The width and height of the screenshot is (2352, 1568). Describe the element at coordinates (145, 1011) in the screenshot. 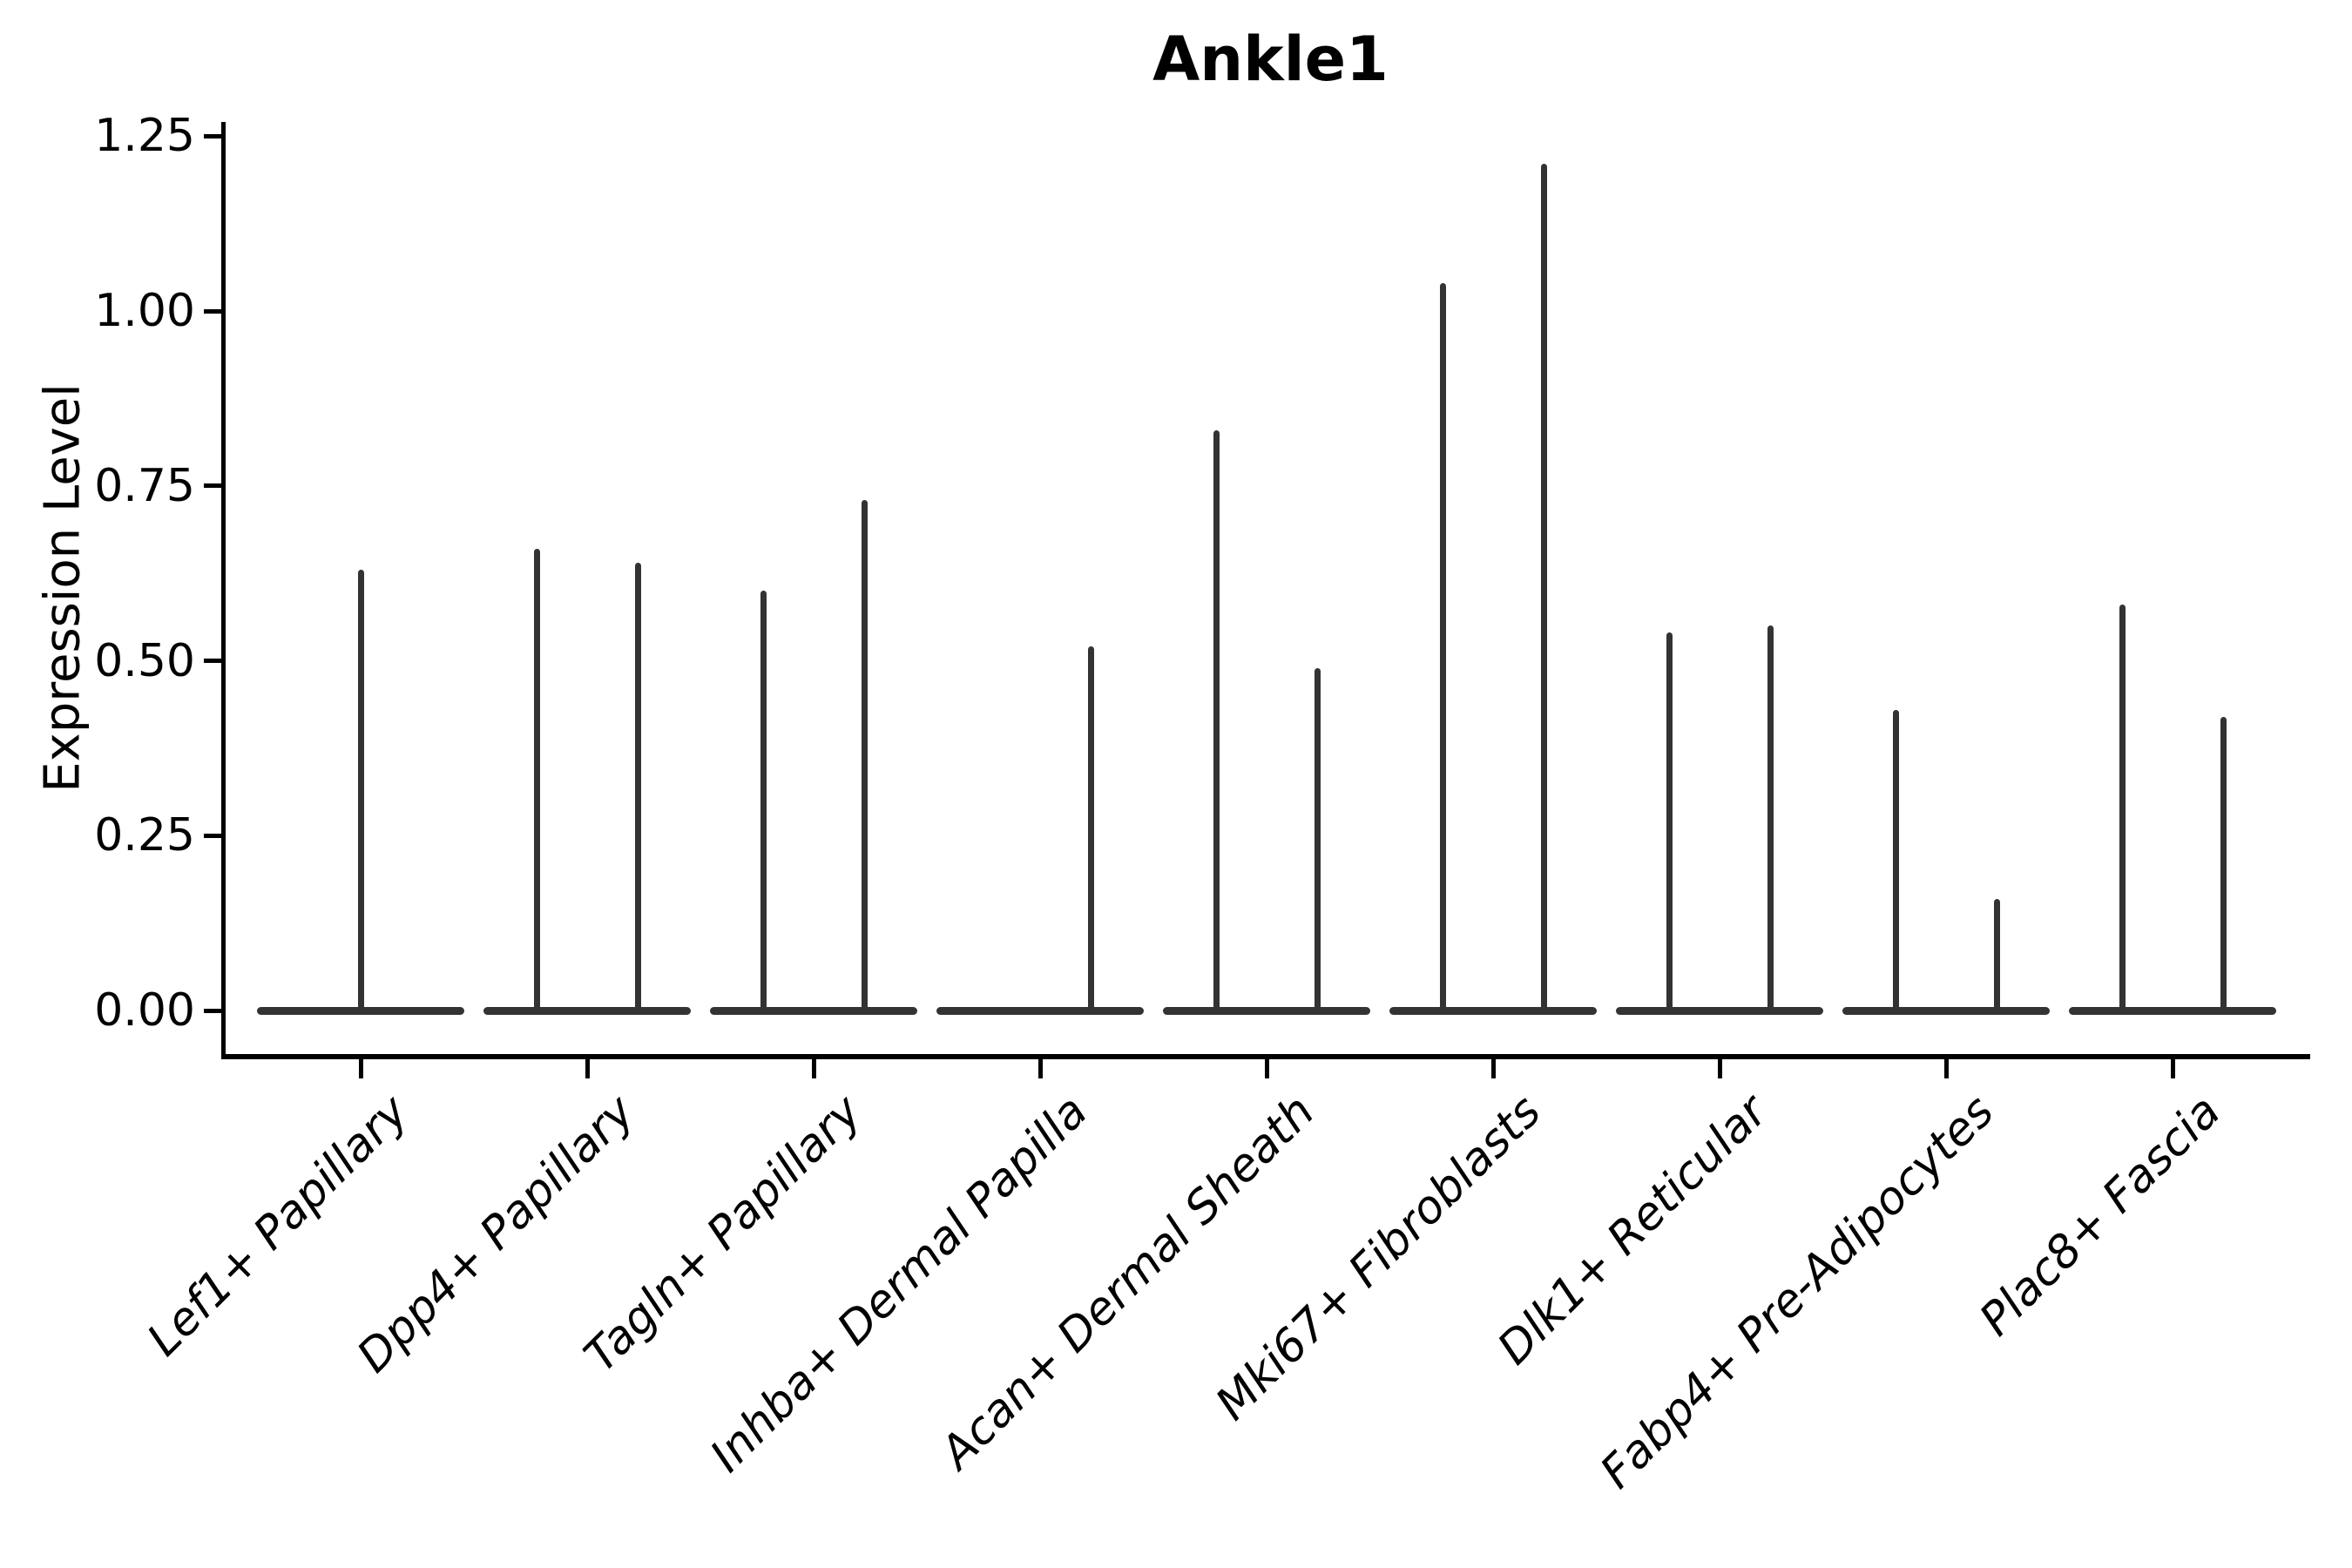

I see `y-tick-label: 0.00` at that location.